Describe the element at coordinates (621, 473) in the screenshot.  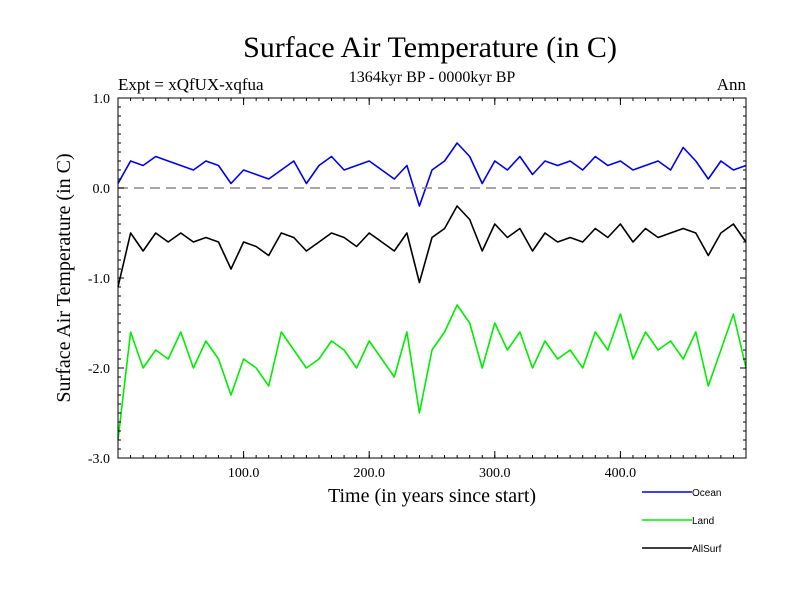
I see `x-tick-label: 400.0` at that location.